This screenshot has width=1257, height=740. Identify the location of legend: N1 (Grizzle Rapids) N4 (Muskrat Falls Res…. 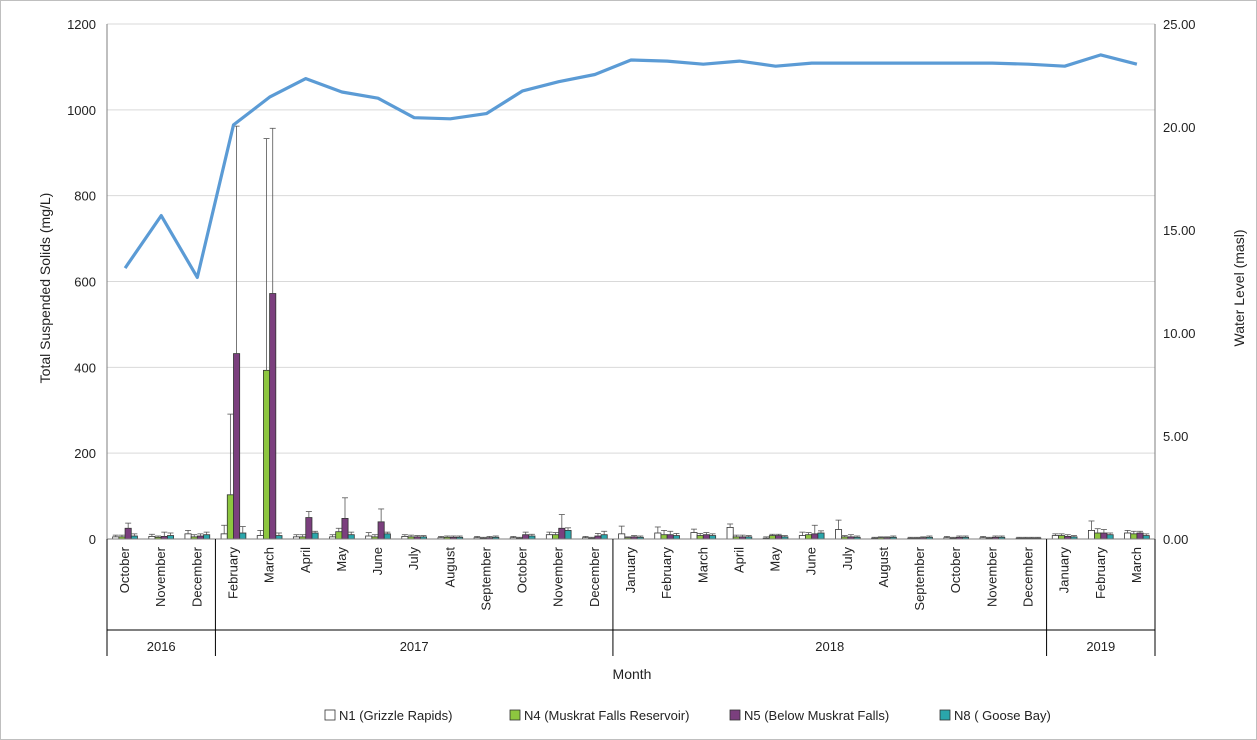
(687, 715).